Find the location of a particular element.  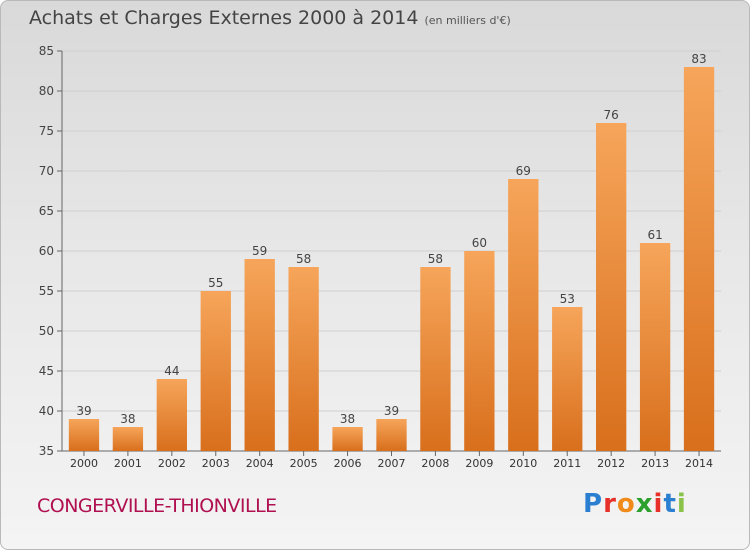

data-label: 61 is located at coordinates (654, 235).